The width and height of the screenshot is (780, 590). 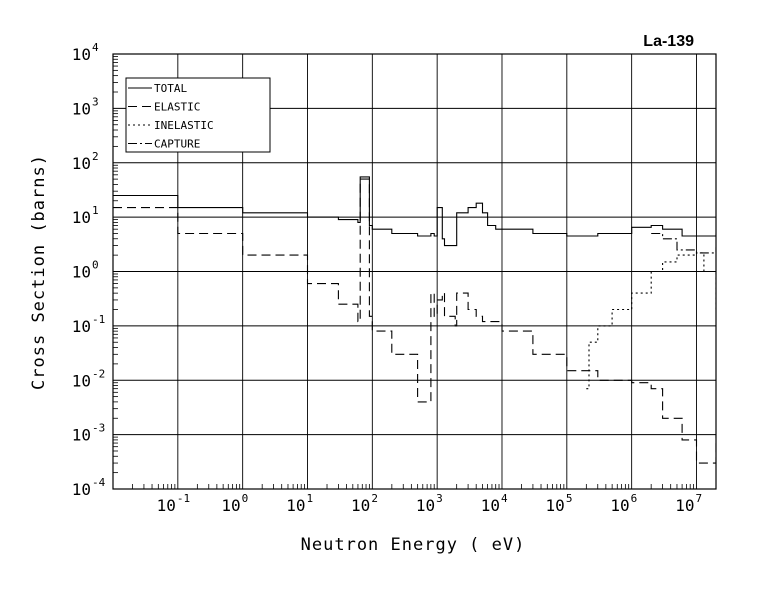 I want to click on legend: TOTAL ELASTIC INELASTIC CAPTURE, so click(x=198, y=115).